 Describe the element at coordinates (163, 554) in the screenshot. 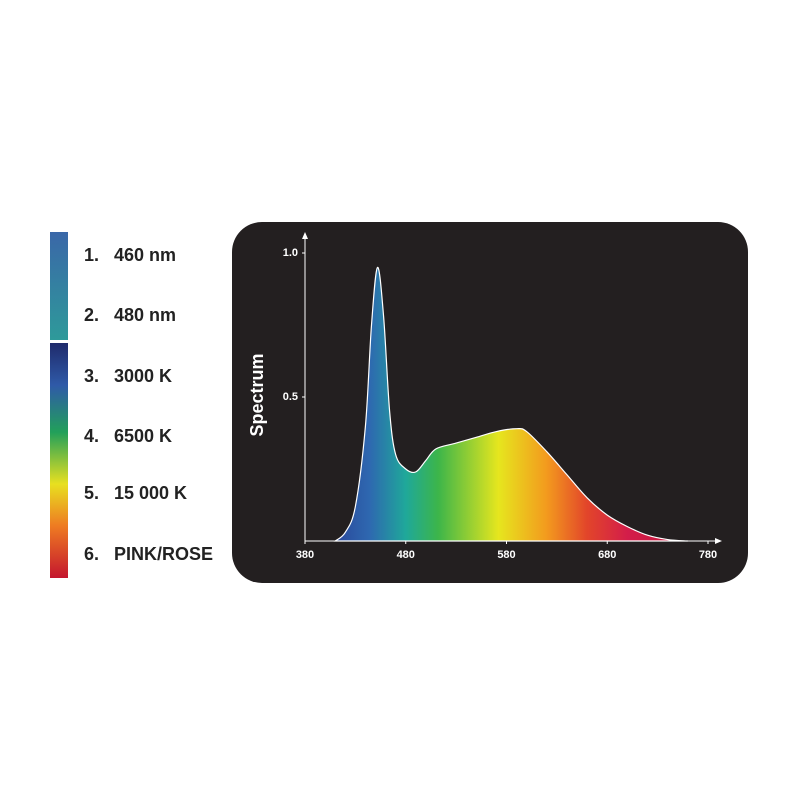

I see `list-label: PINK/ROSE` at that location.